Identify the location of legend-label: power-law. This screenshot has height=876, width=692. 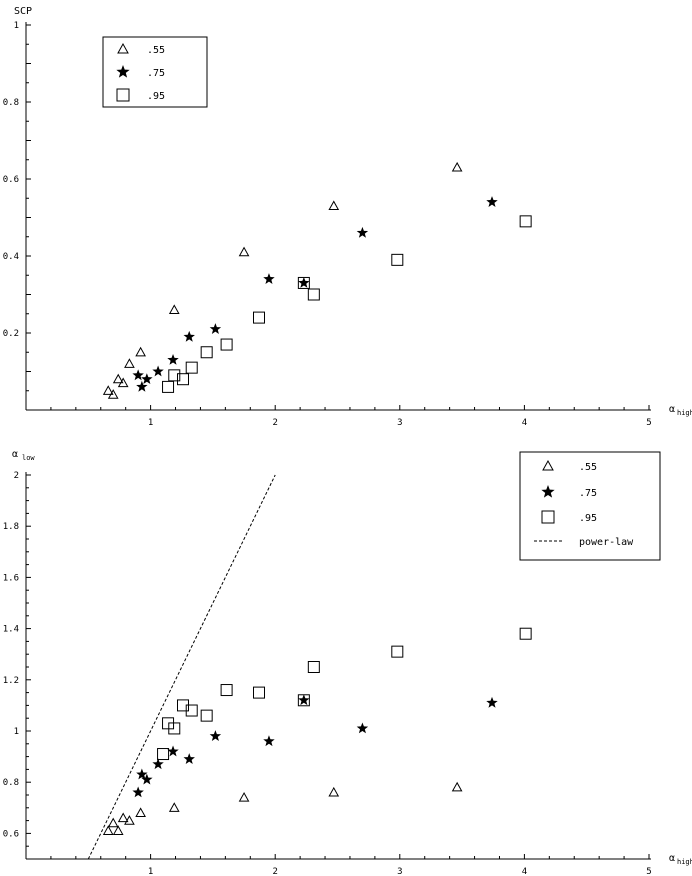
(606, 542).